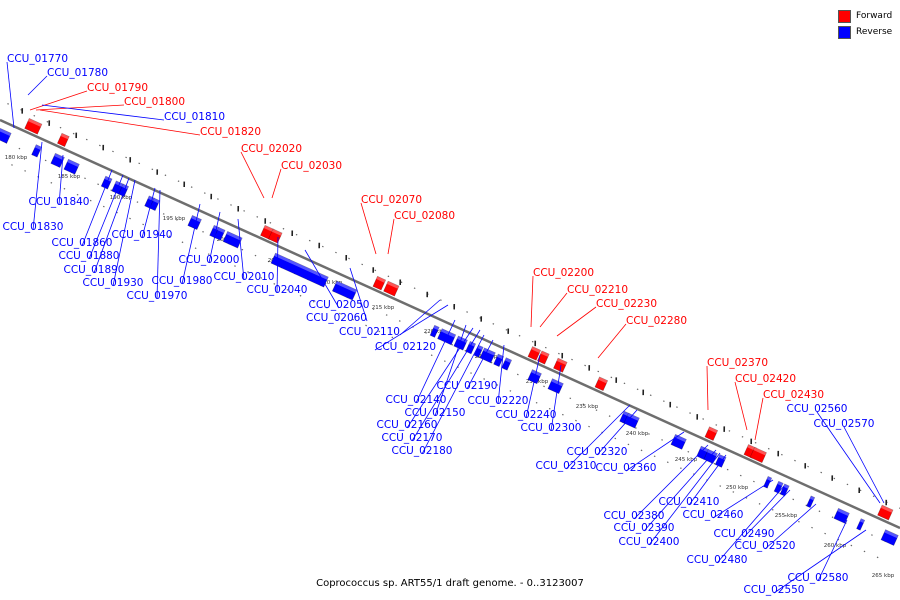 The width and height of the screenshot is (900, 600). I want to click on gene-label: CCU_01780, so click(77, 73).